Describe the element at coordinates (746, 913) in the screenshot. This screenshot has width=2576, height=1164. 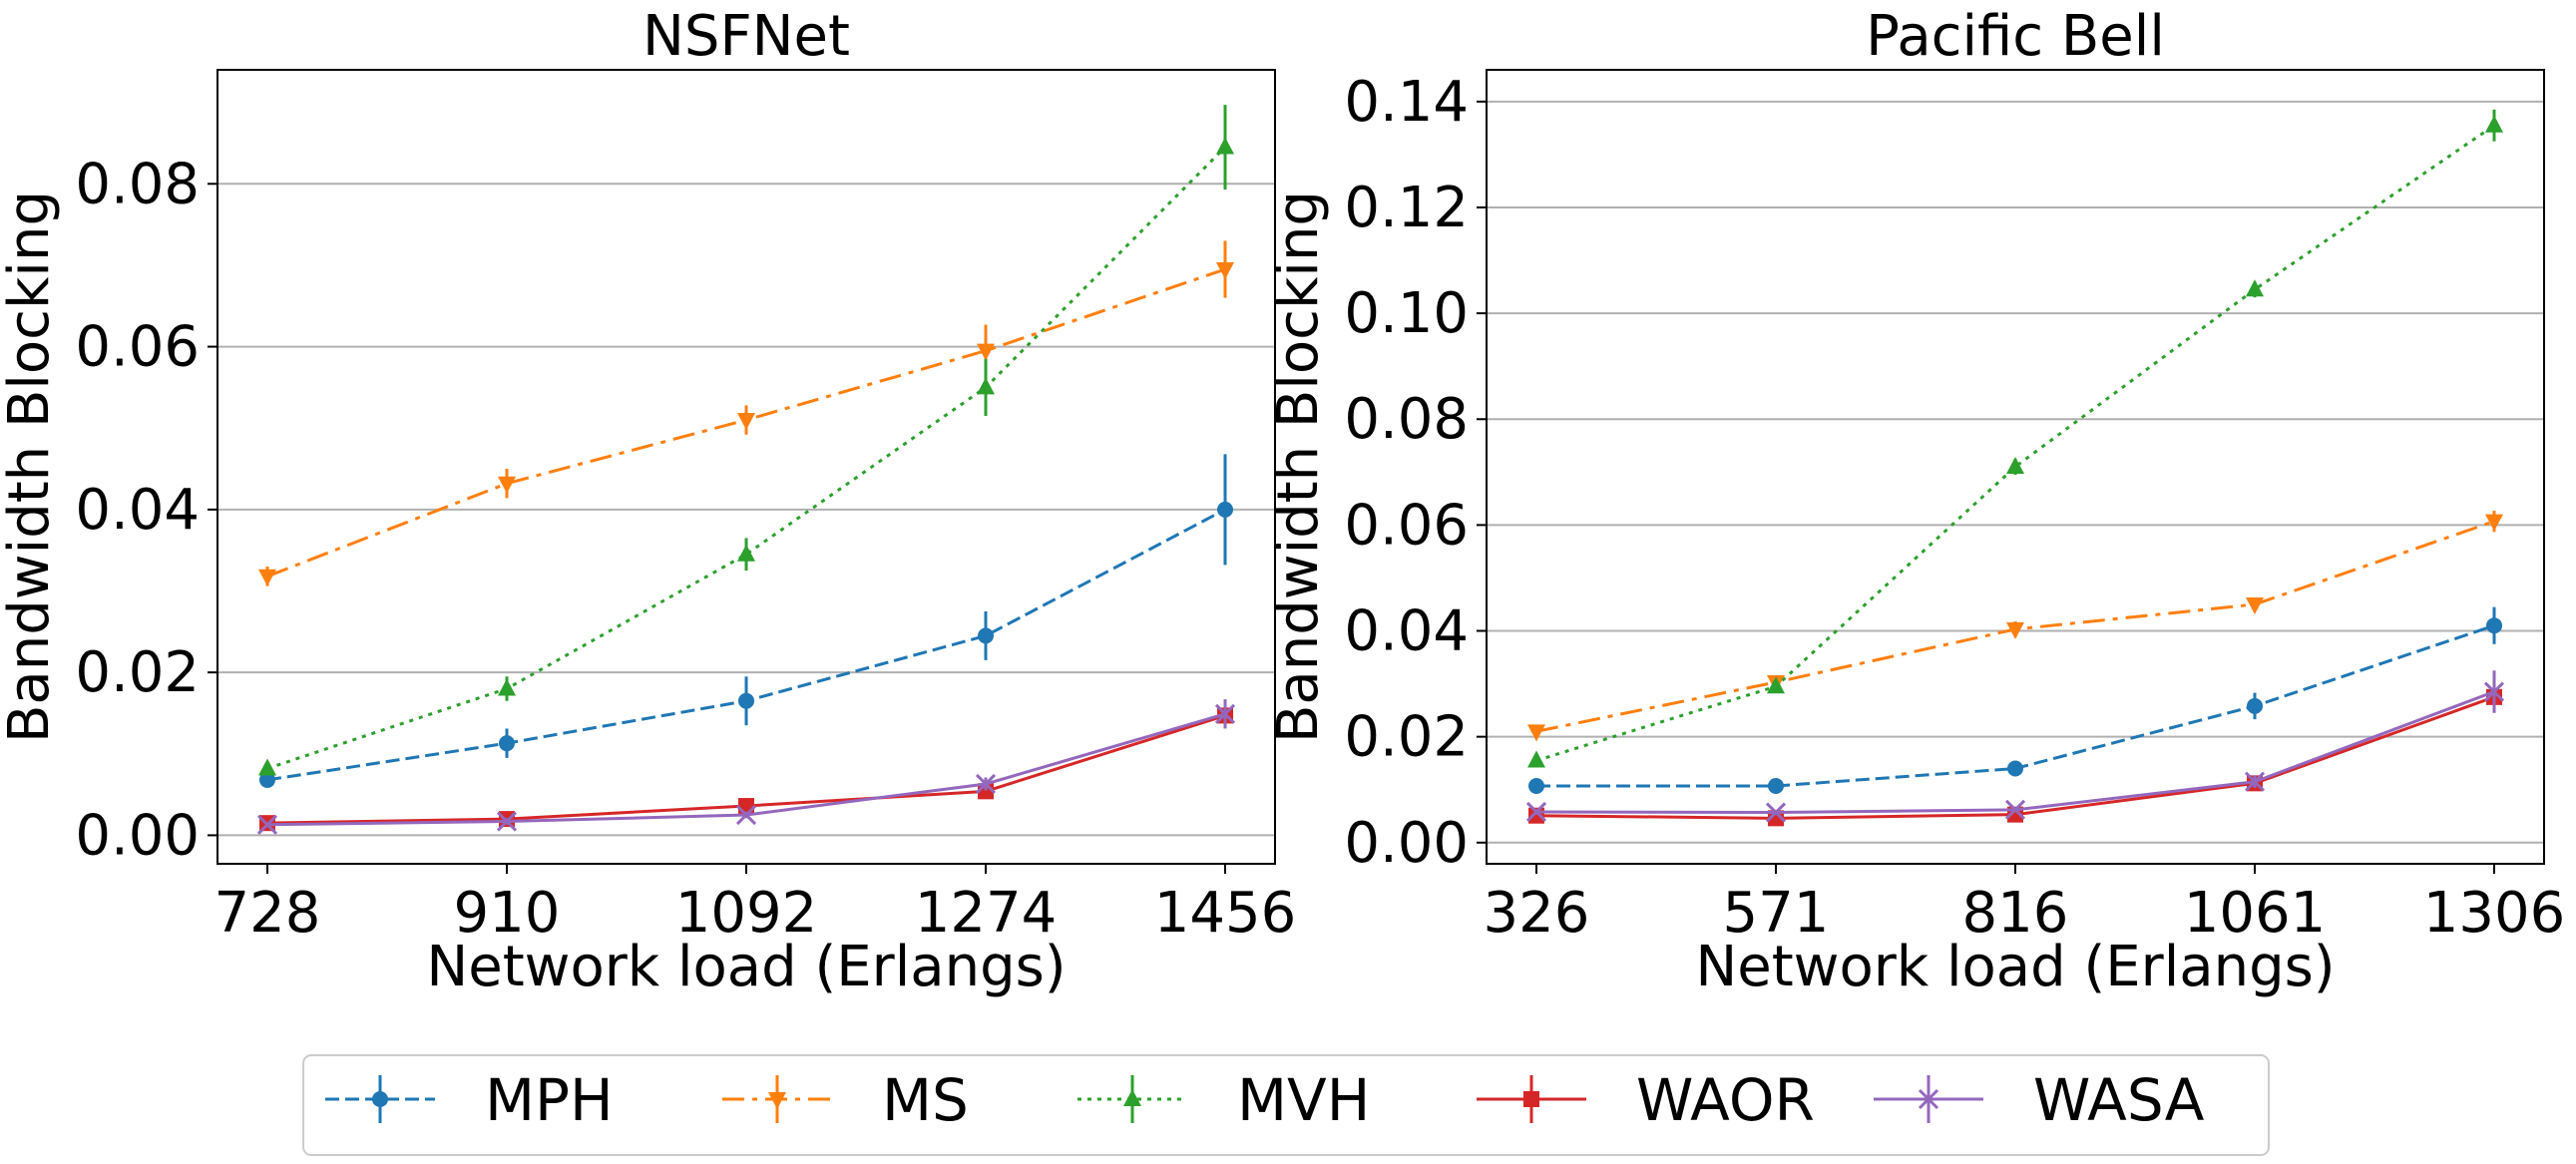
I see `x-tick-label: 1092` at that location.